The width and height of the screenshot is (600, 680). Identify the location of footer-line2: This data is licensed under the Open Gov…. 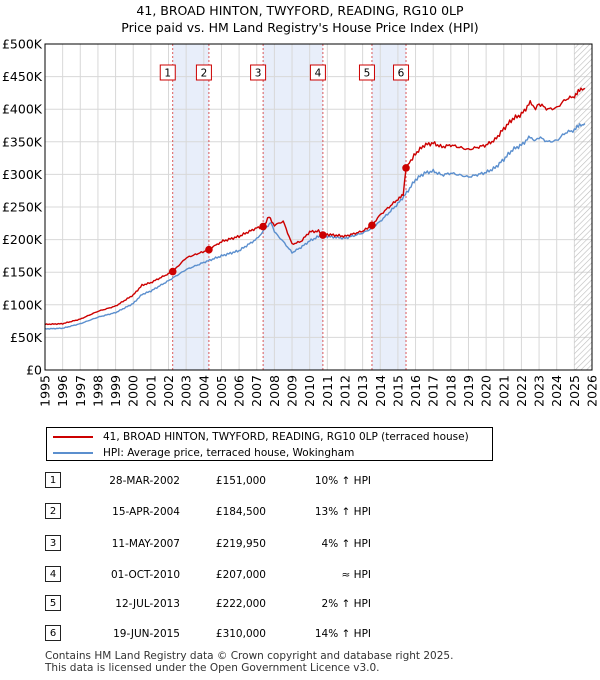
(212, 668).